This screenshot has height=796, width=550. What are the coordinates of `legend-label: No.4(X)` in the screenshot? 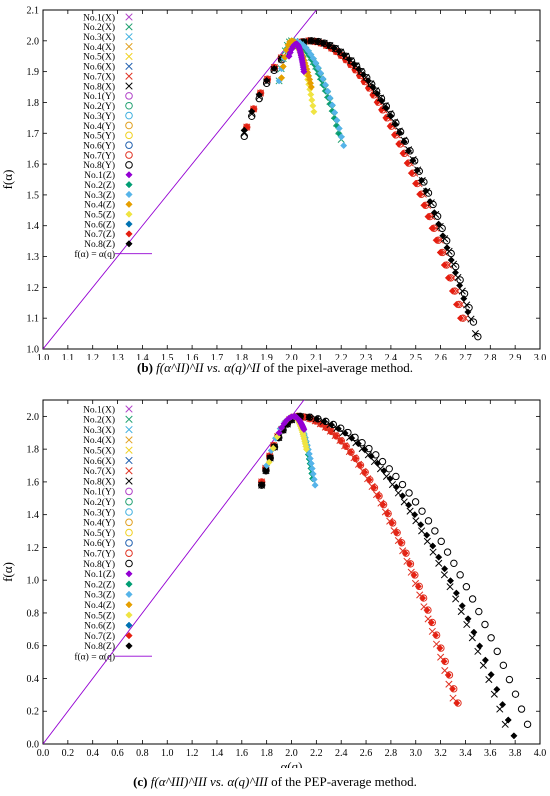 It's located at (99, 47).